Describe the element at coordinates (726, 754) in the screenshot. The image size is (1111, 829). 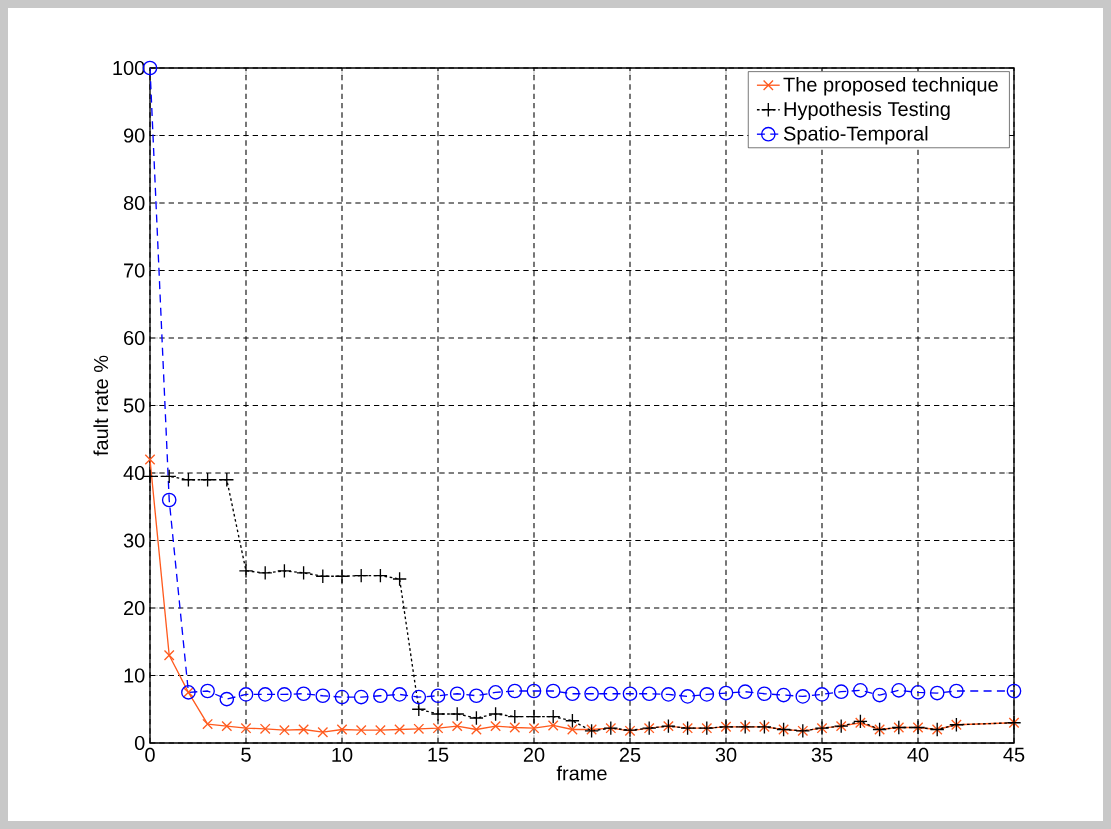
I see `x-tick-label: 30` at that location.